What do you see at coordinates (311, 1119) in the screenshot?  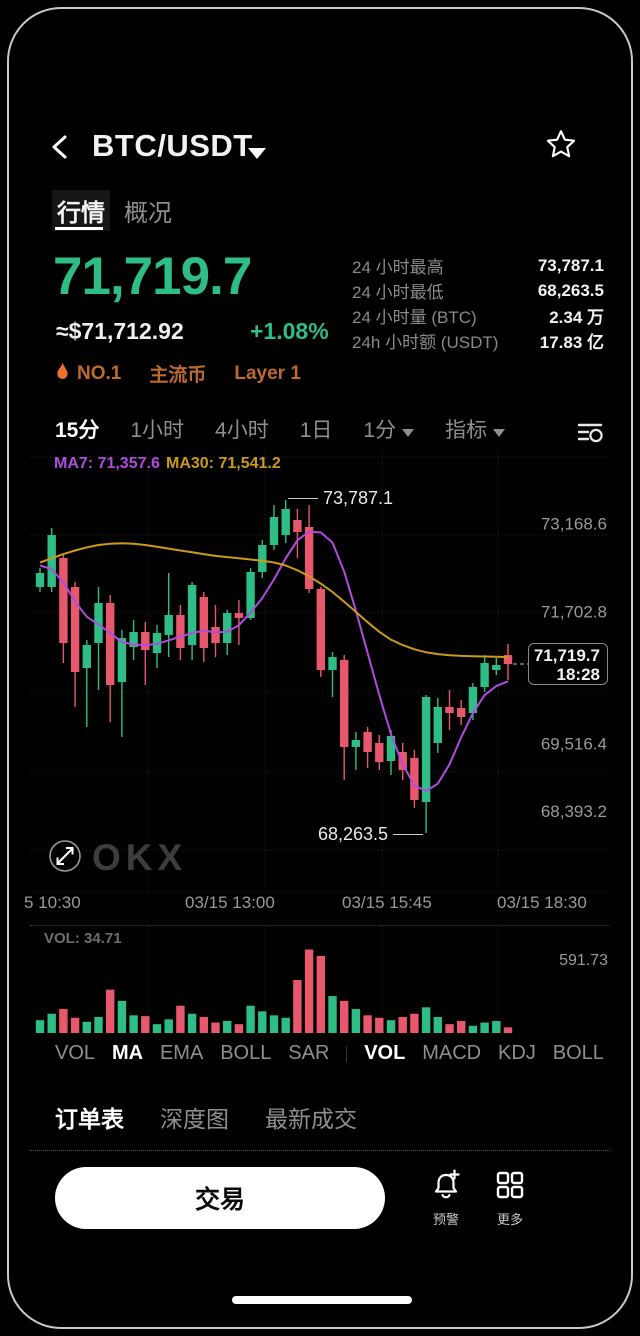 I see `tab-latest-trades: 最新成交` at bounding box center [311, 1119].